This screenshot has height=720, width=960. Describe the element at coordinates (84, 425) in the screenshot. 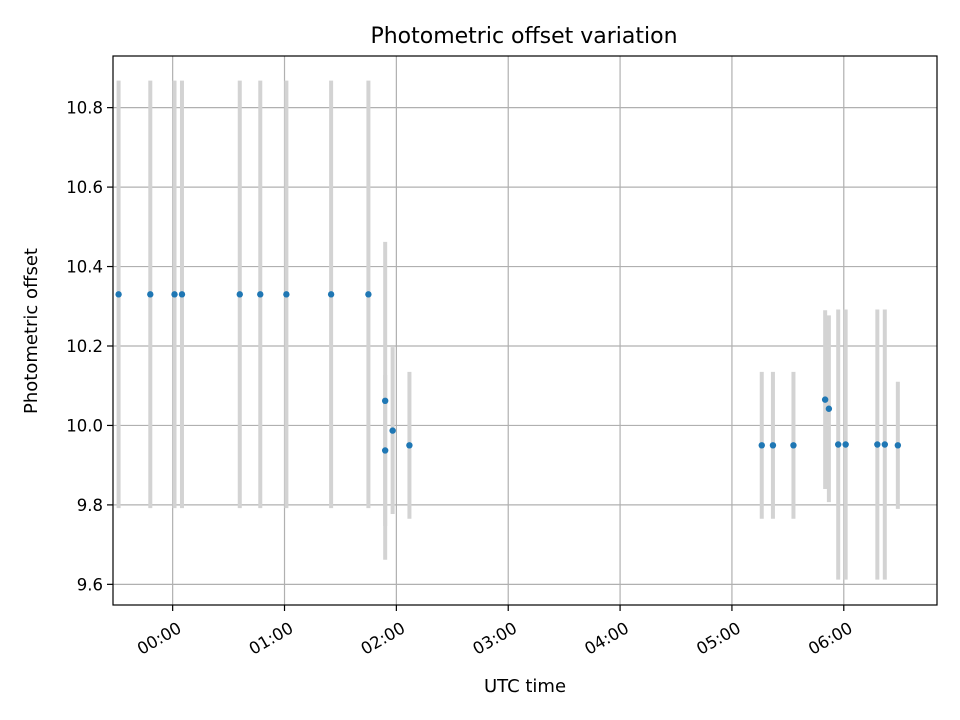

I see `y-tick-label: 10.0` at that location.